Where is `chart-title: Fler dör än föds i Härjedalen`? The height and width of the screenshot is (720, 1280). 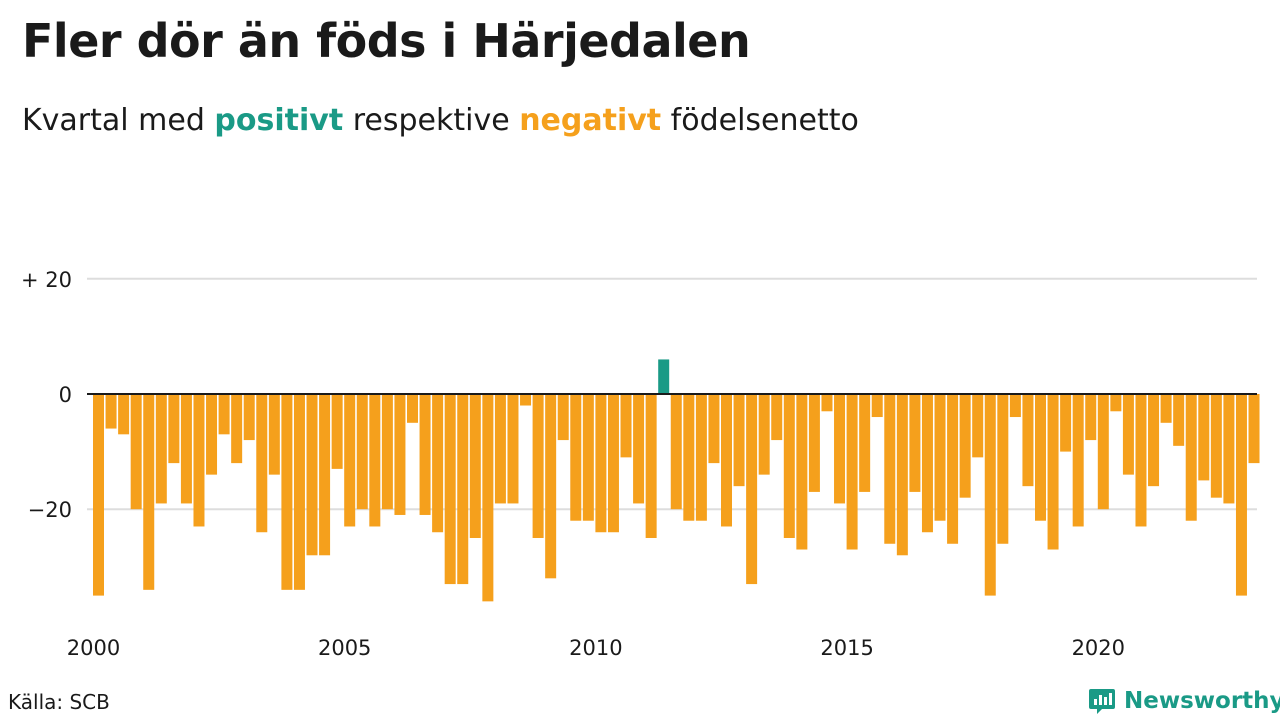
chart-title: Fler dör än föds i Härjedalen is located at coordinates (386, 41).